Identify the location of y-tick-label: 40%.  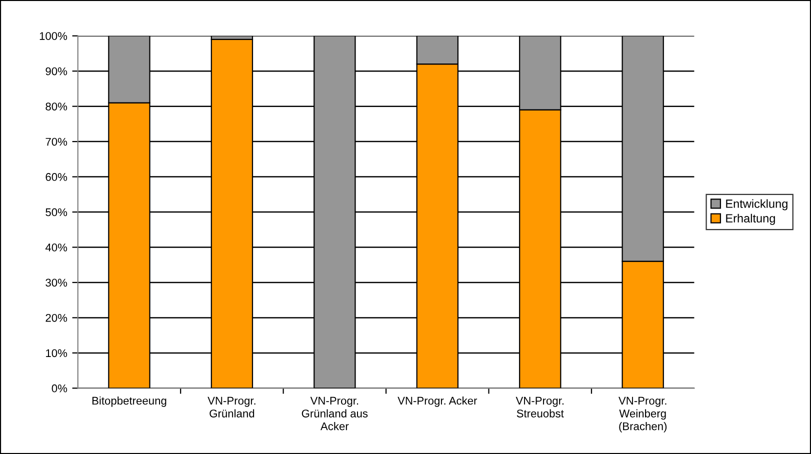
(56, 248).